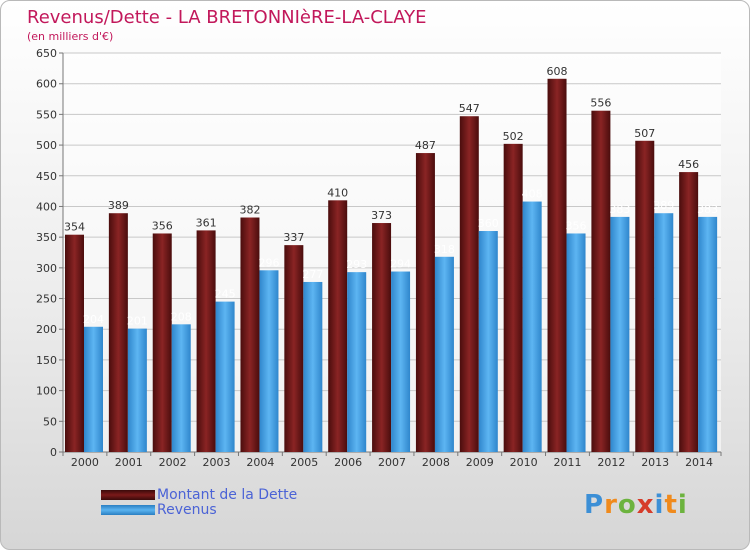  Describe the element at coordinates (118, 205) in the screenshot. I see `data-label-dette: 389` at that location.